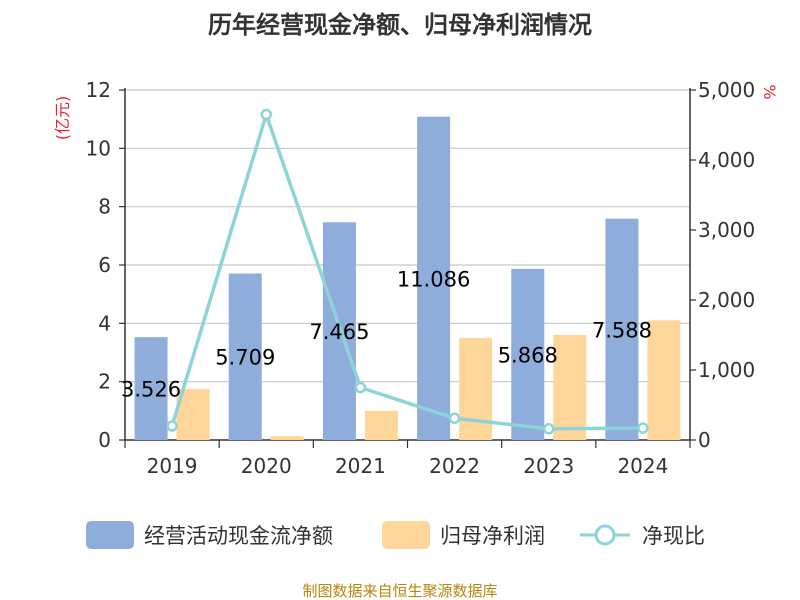  I want to click on right-axis-unit: %, so click(769, 91).